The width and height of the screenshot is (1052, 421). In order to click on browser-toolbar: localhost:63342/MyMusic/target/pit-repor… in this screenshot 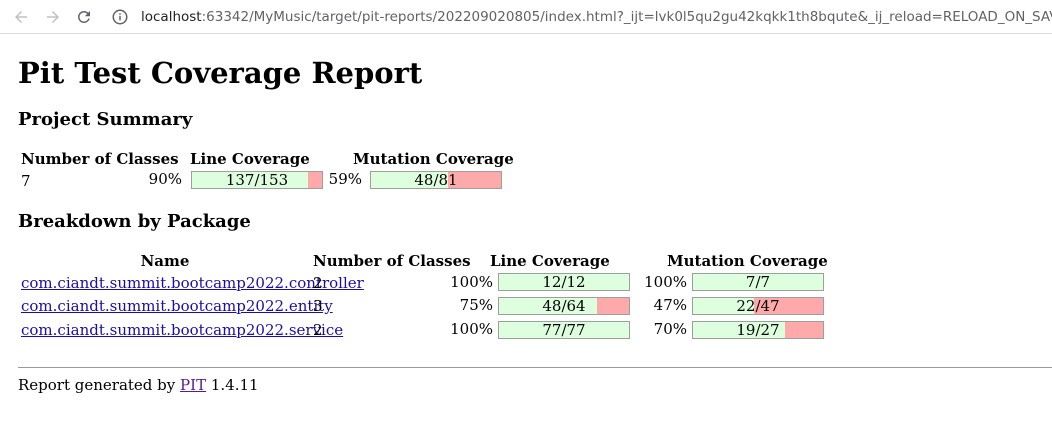, I will do `click(526, 17)`.